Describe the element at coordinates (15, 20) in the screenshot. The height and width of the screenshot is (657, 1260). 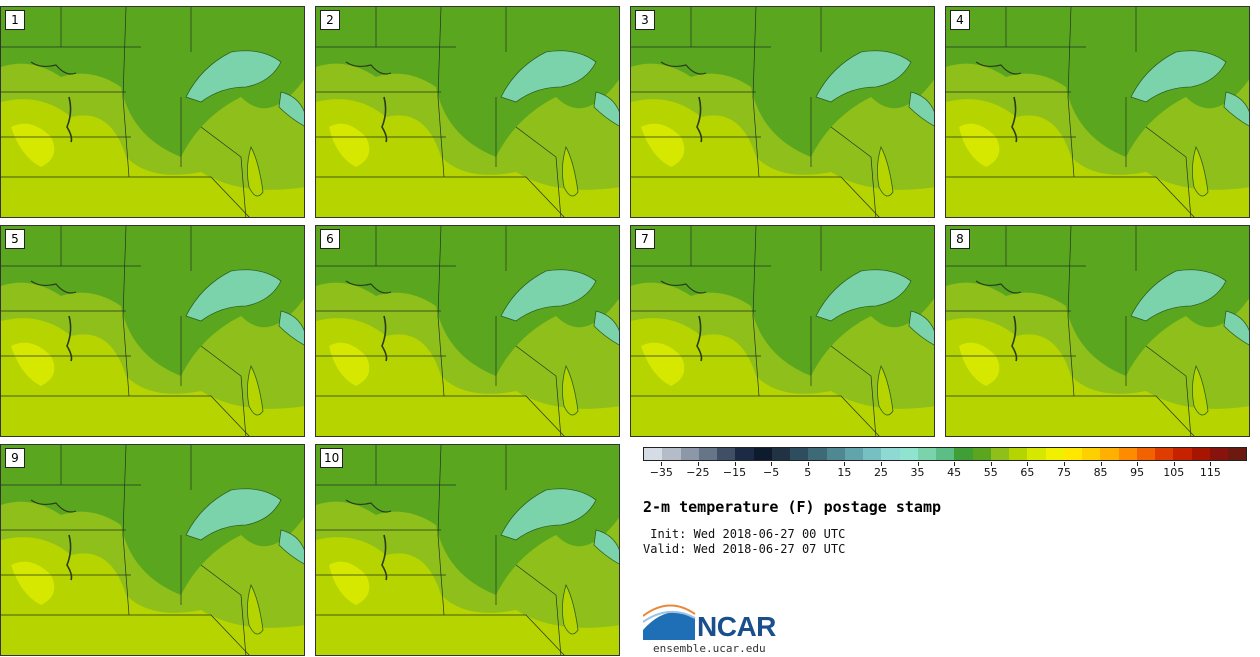
I see `member-label: 1` at that location.